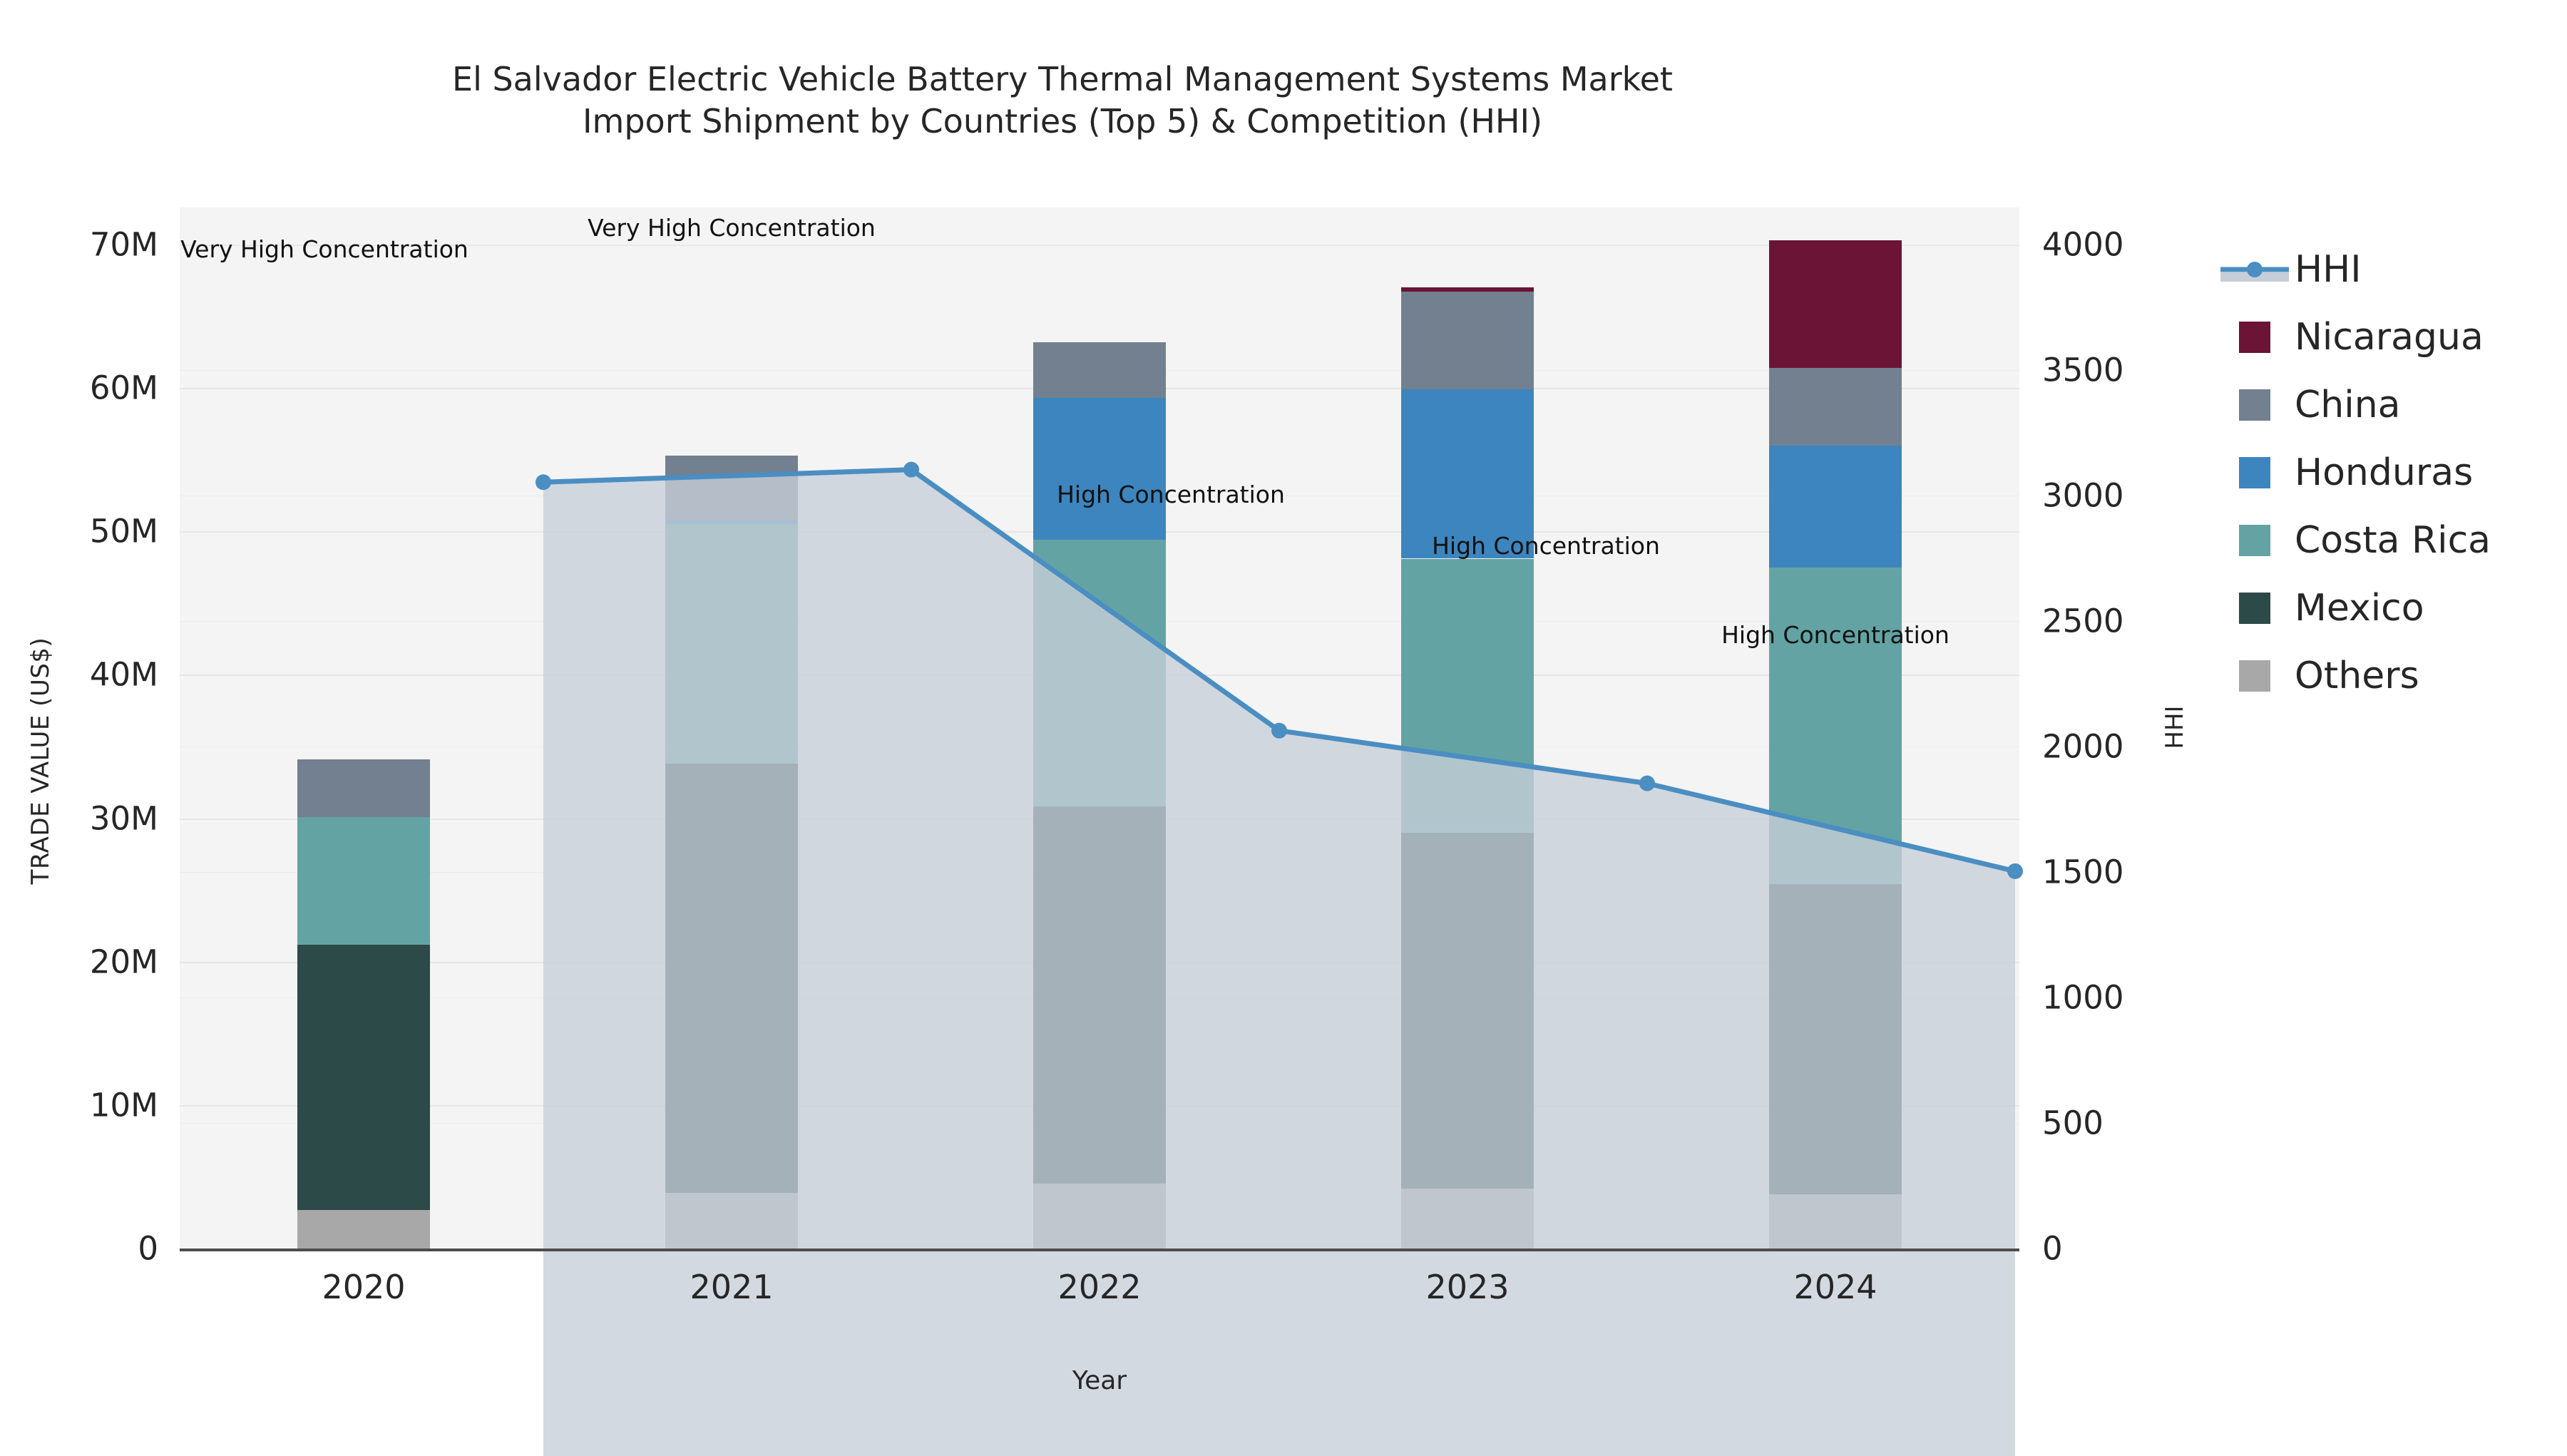 This screenshot has width=2567, height=1456. Describe the element at coordinates (1099, 1380) in the screenshot. I see `x-axis-title: Year` at that location.